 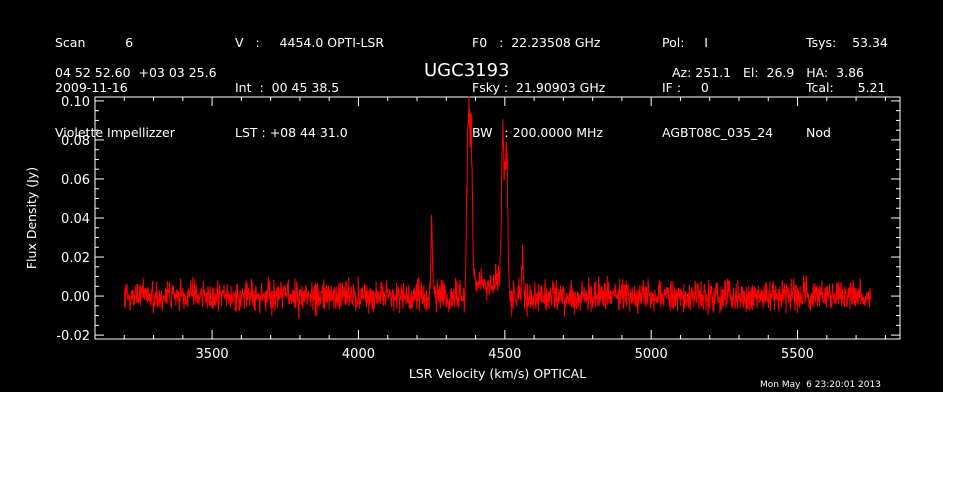 What do you see at coordinates (497, 373) in the screenshot?
I see `x-axis-label: LSR Velocity (km/s) OPTICAL` at bounding box center [497, 373].